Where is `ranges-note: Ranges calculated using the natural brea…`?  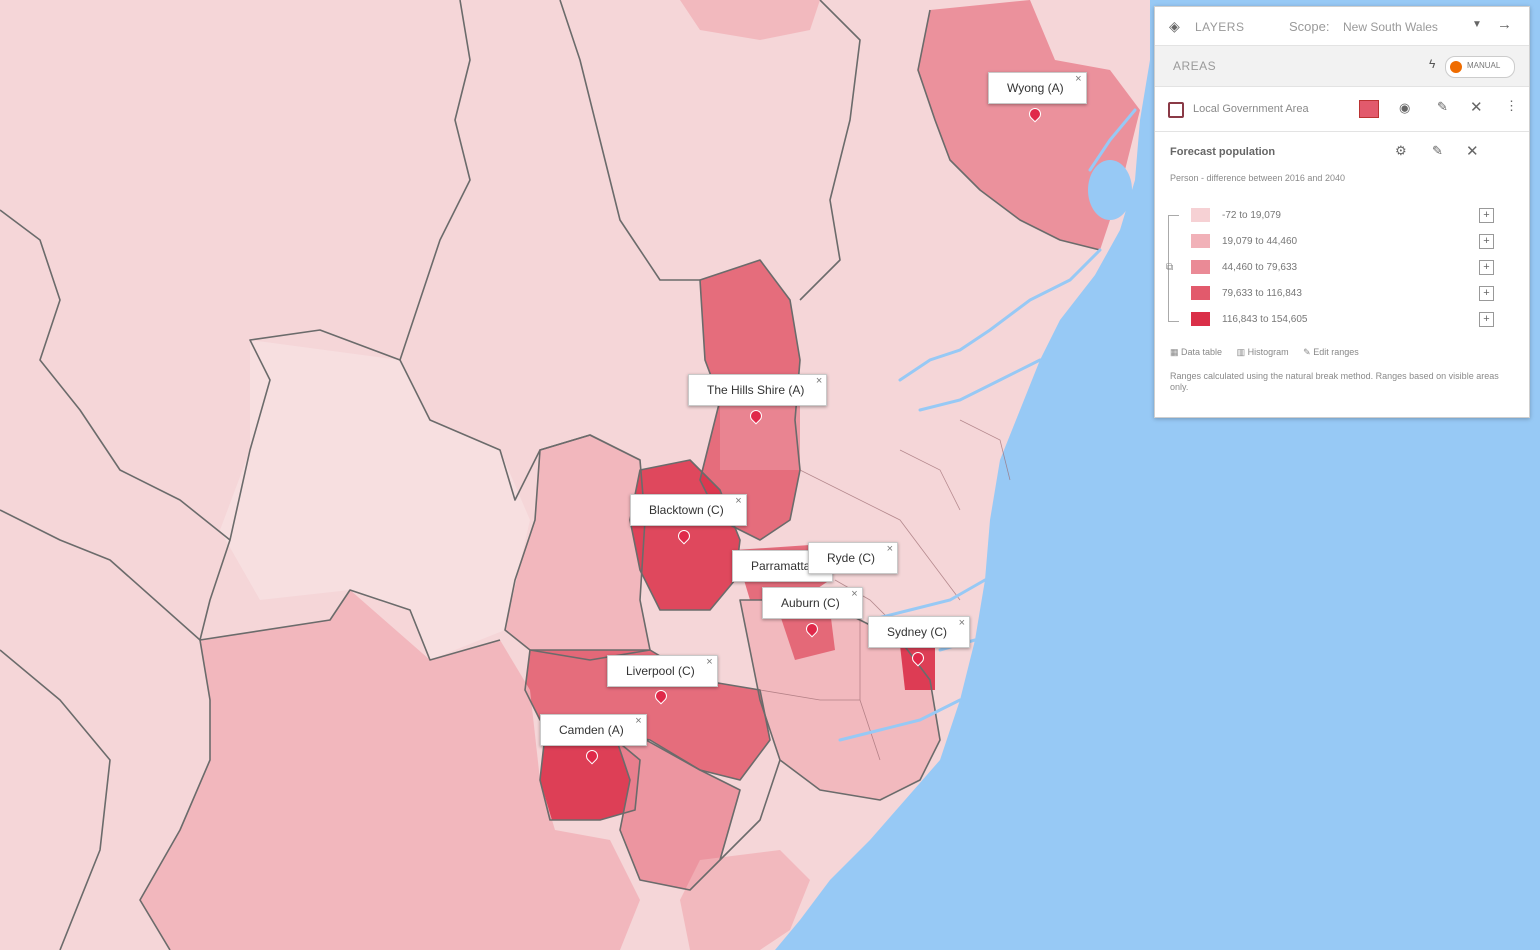 ranges-note: Ranges calculated using the natural brea… is located at coordinates (1334, 381).